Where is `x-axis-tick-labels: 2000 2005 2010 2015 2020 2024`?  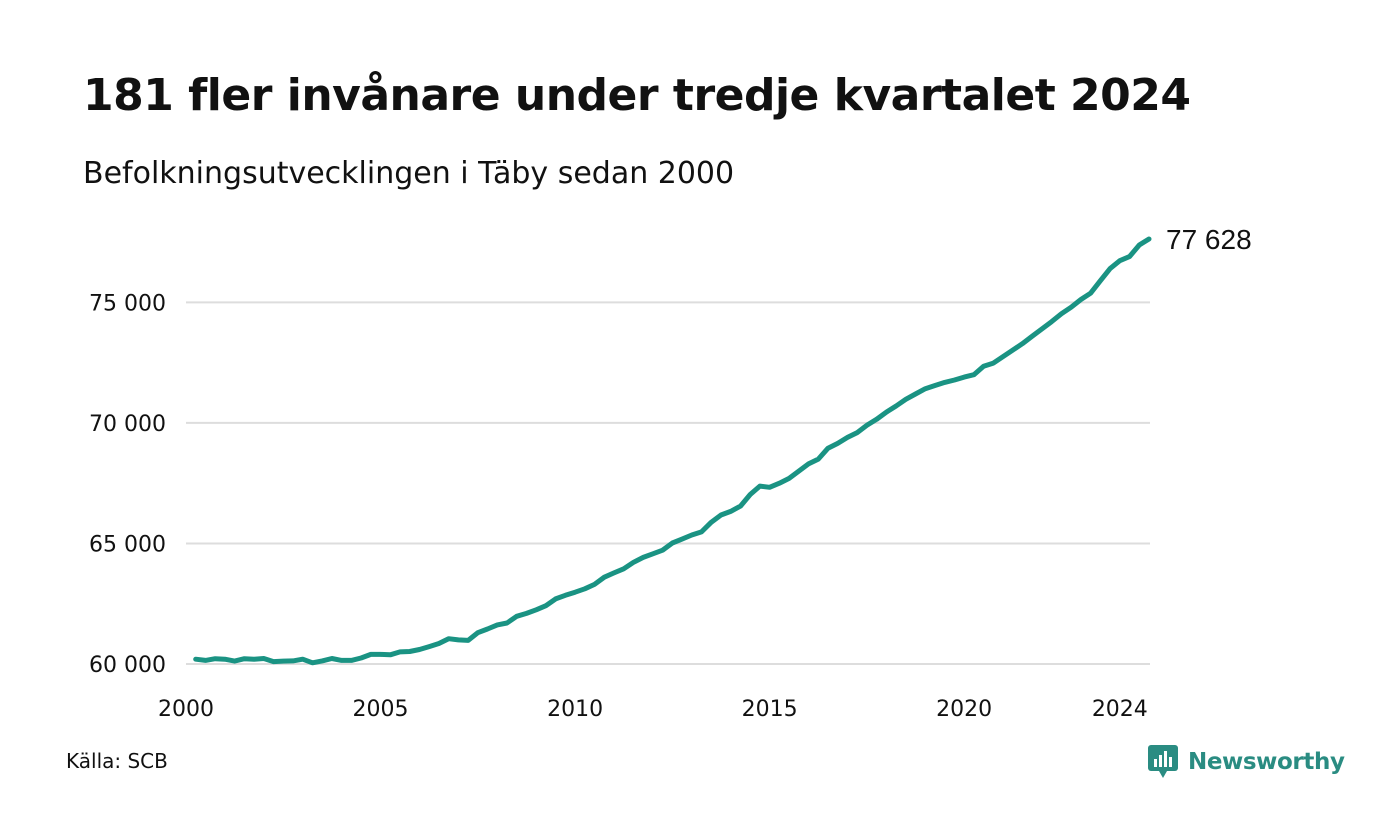
x-axis-tick-labels: 2000 2005 2010 2015 2020 2024 is located at coordinates (653, 709).